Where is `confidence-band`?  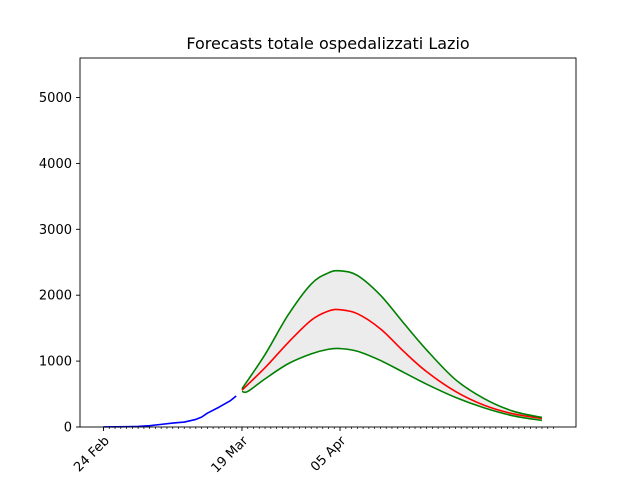
confidence-band is located at coordinates (391, 345).